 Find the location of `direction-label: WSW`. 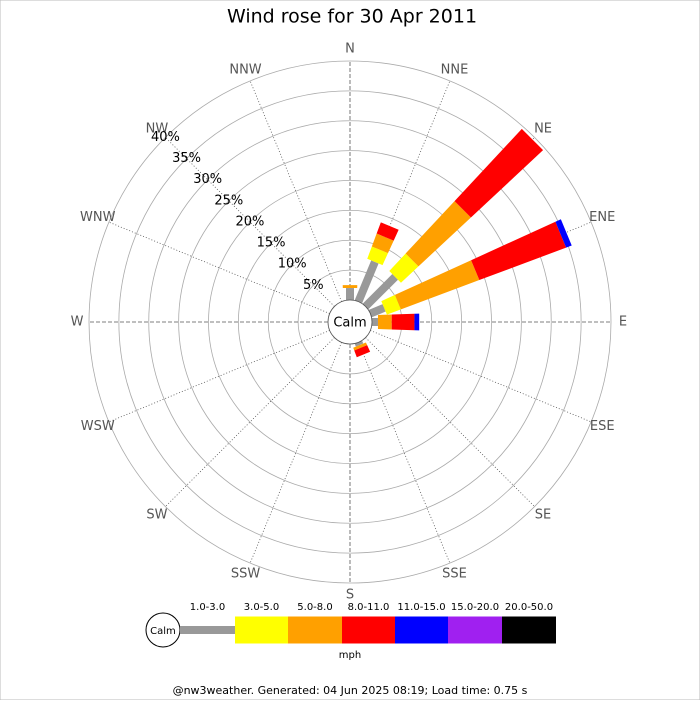

direction-label: WSW is located at coordinates (98, 426).